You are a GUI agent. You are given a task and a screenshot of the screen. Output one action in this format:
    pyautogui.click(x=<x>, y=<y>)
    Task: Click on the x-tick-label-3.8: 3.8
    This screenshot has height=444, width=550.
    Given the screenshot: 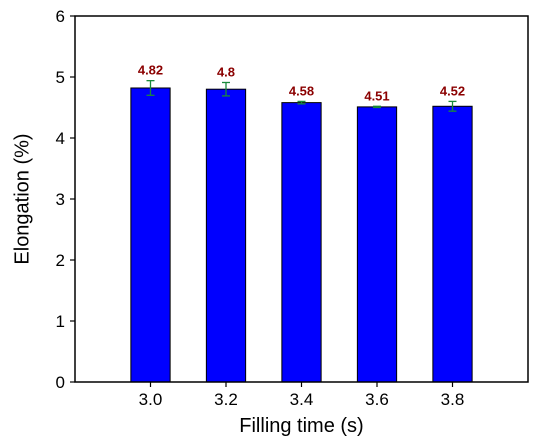 What is the action you would take?
    pyautogui.click(x=453, y=399)
    